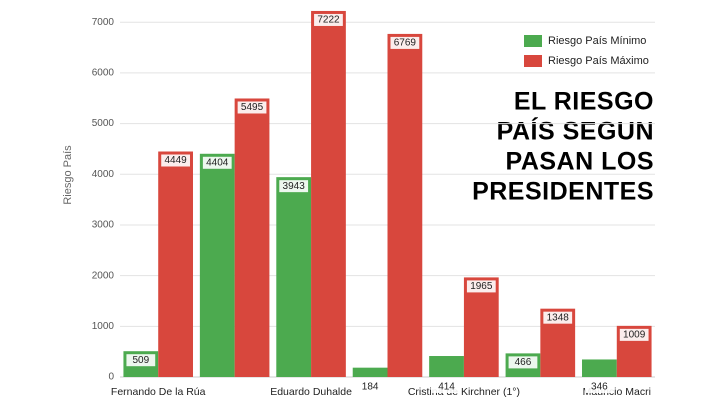 The height and width of the screenshot is (402, 715). I want to click on value-label: 509, so click(140, 360).